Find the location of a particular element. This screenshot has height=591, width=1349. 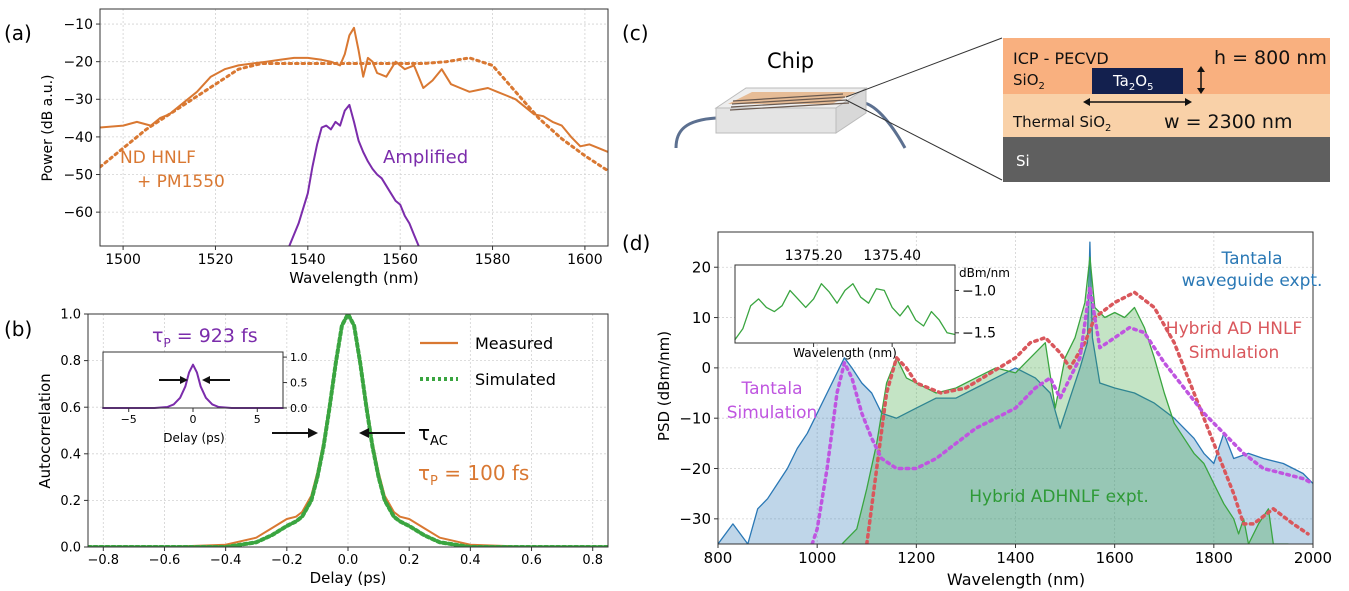

tantala-expt-label-1: Tantala is located at coordinates (1252, 259).